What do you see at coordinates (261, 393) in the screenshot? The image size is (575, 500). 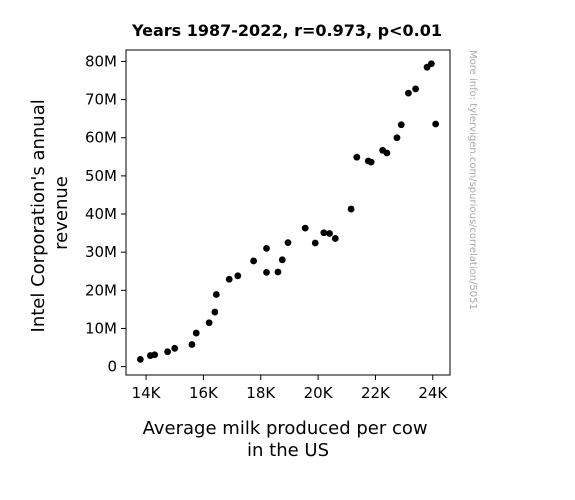 I see `x-tick-label: 18K` at bounding box center [261, 393].